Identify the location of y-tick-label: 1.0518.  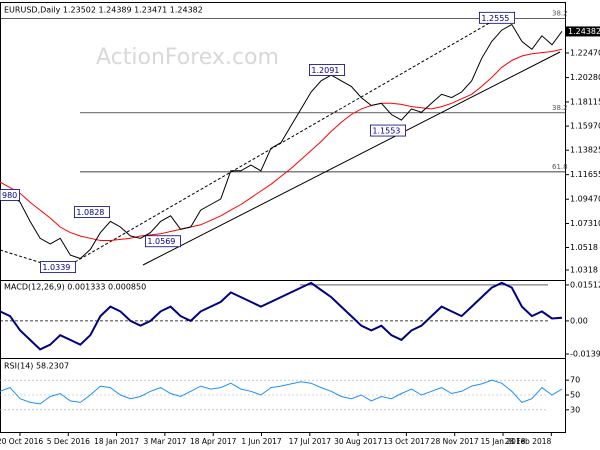
(584, 247).